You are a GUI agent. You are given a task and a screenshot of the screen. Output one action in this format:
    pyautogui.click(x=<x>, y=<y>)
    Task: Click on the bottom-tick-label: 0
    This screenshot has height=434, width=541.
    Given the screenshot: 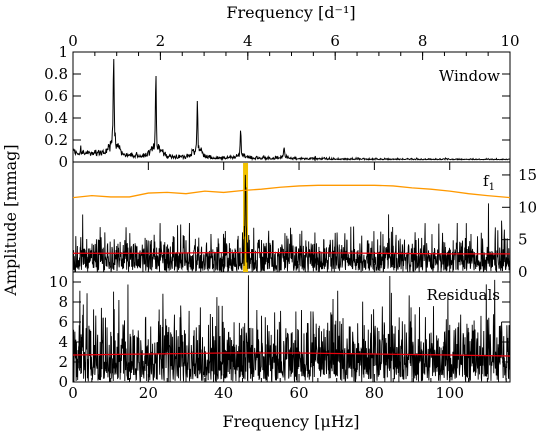 What is the action you would take?
    pyautogui.click(x=73, y=393)
    